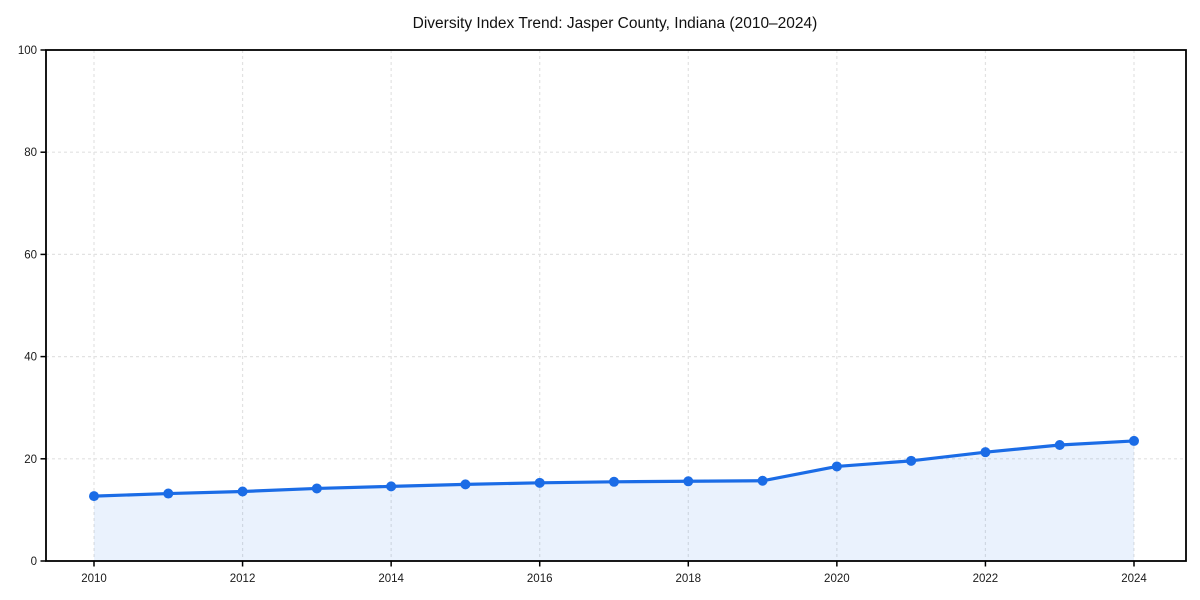 The height and width of the screenshot is (600, 1200). I want to click on y-tick-label: 60, so click(30, 255).